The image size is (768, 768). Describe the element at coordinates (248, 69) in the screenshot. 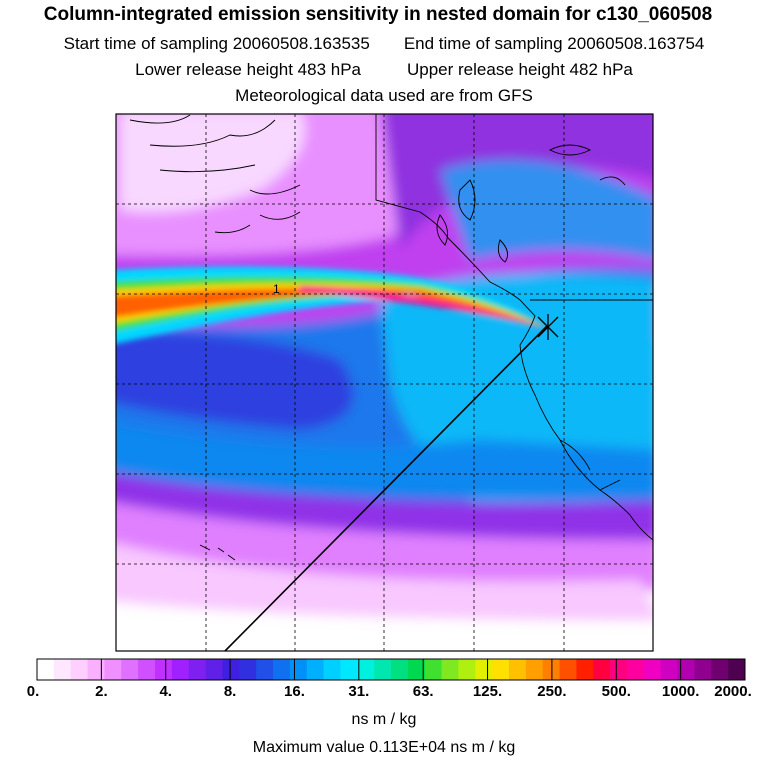

I see `lower-height-label: Lower release height 483 hPa` at that location.